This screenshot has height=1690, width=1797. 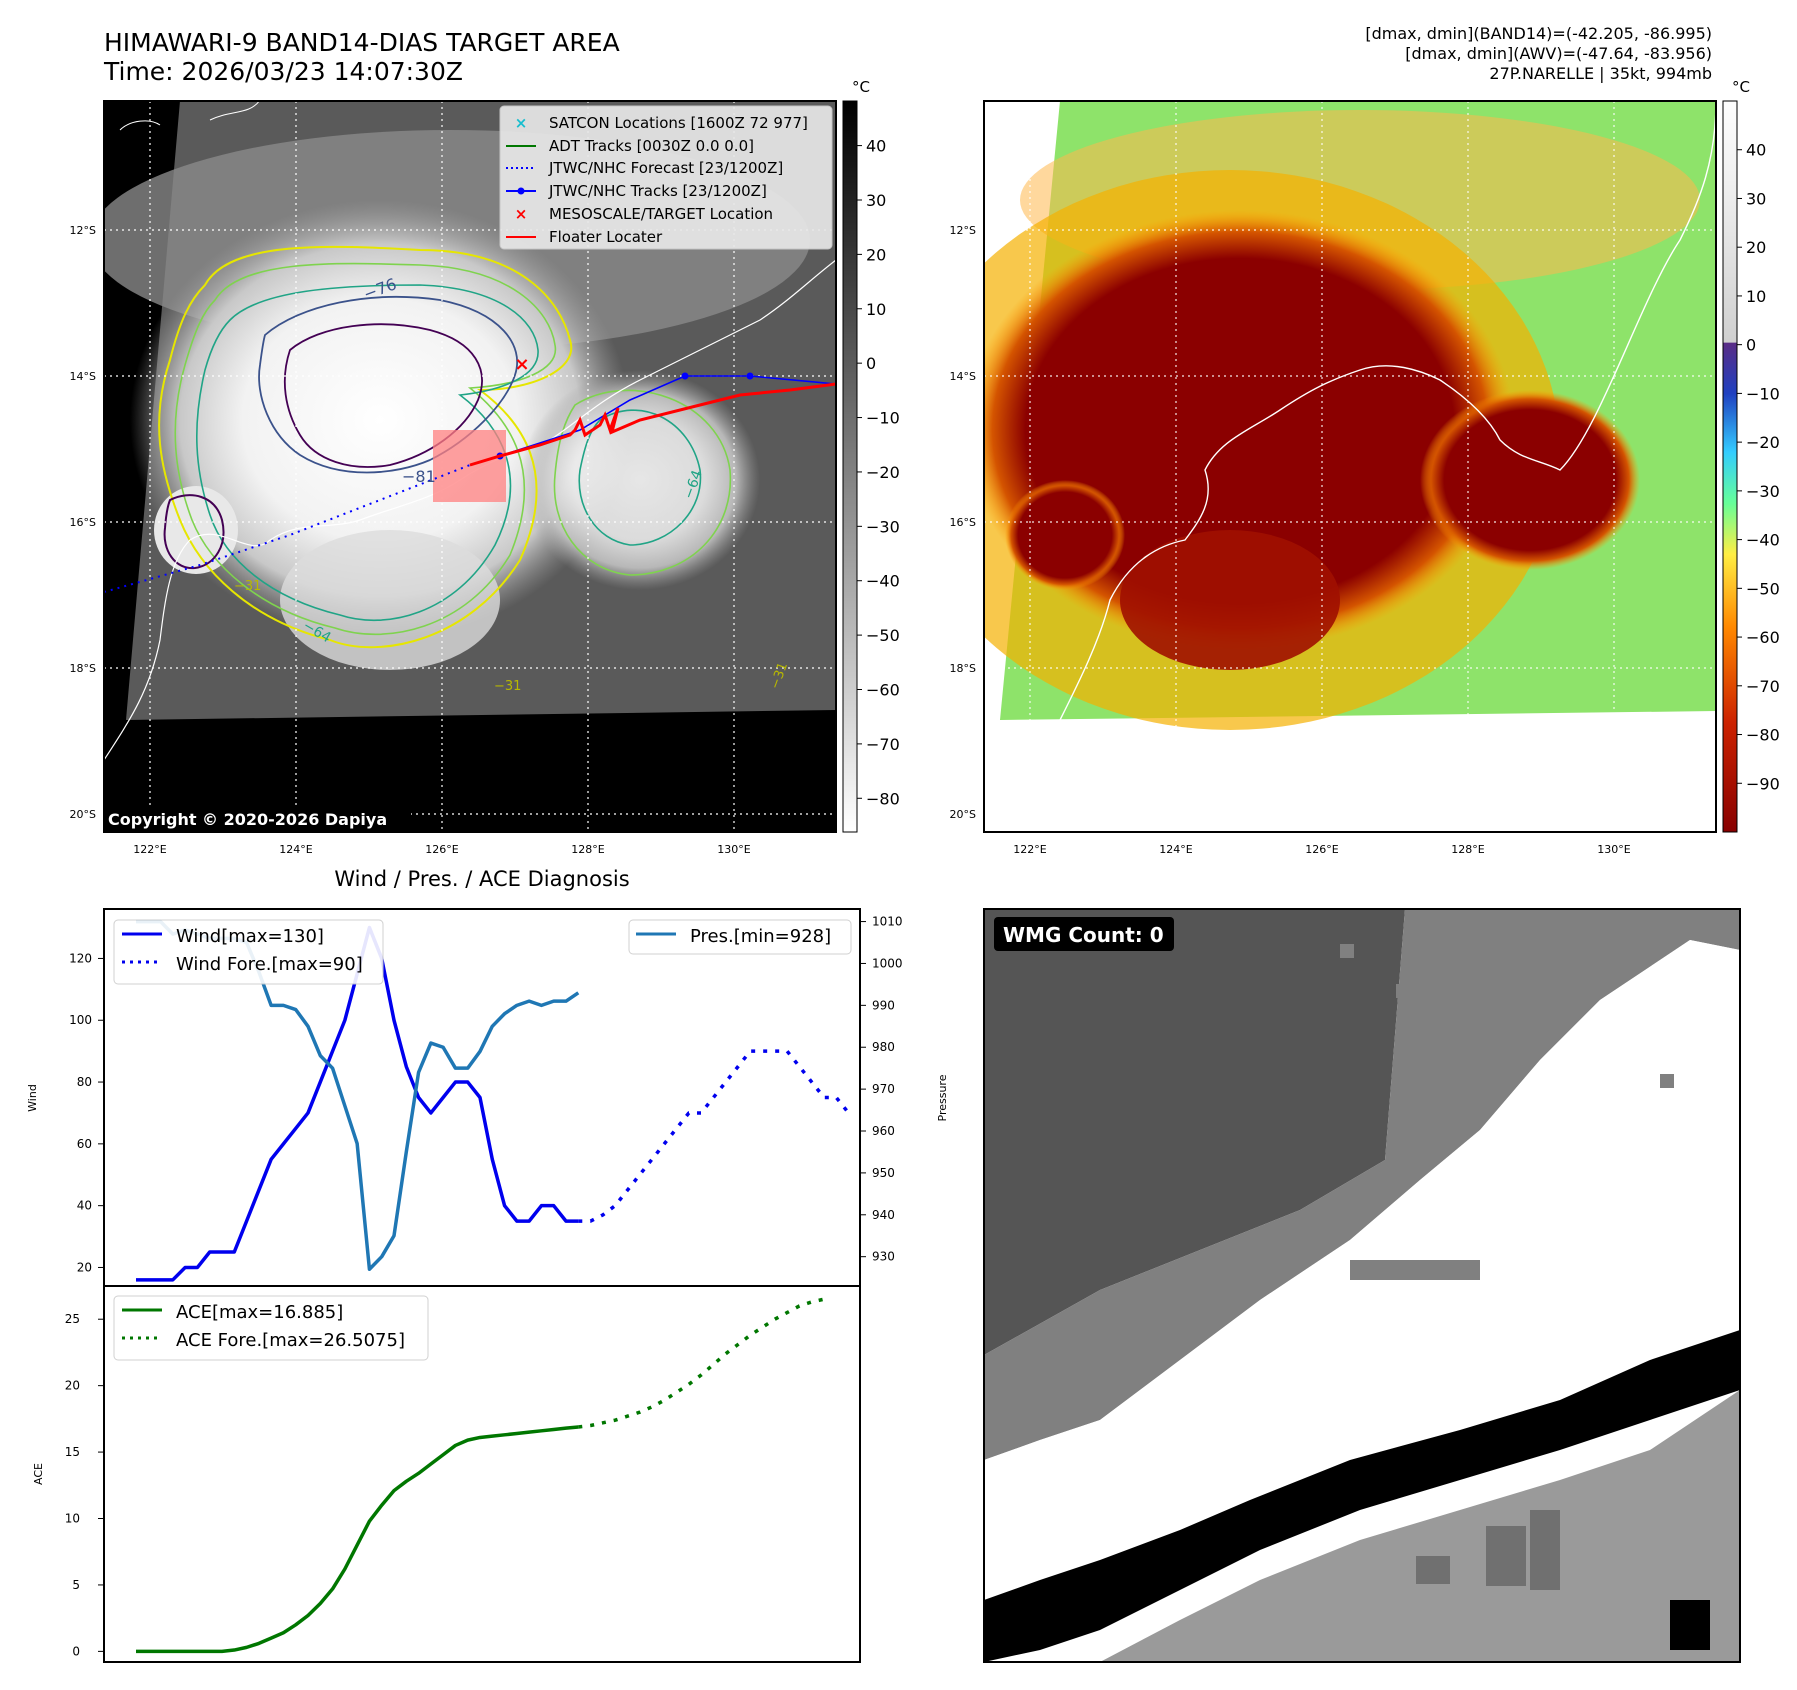 What do you see at coordinates (521, 123) in the screenshot?
I see `satcon-x-icon: ×` at bounding box center [521, 123].